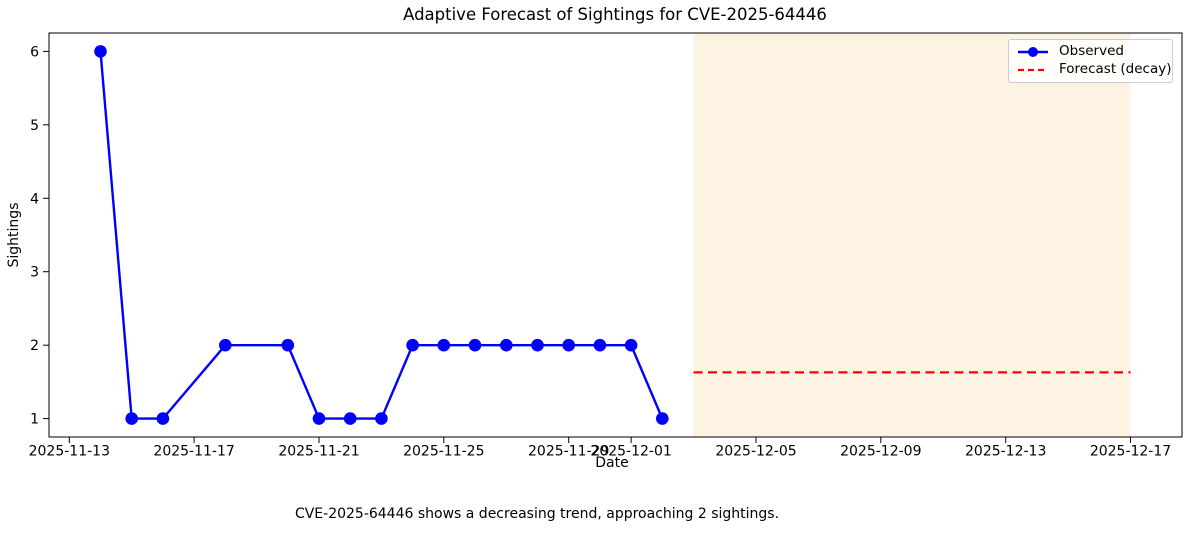 Image resolution: width=1189 pixels, height=533 pixels. What do you see at coordinates (880, 452) in the screenshot?
I see `x-tick-label: 2025-12-09` at bounding box center [880, 452].